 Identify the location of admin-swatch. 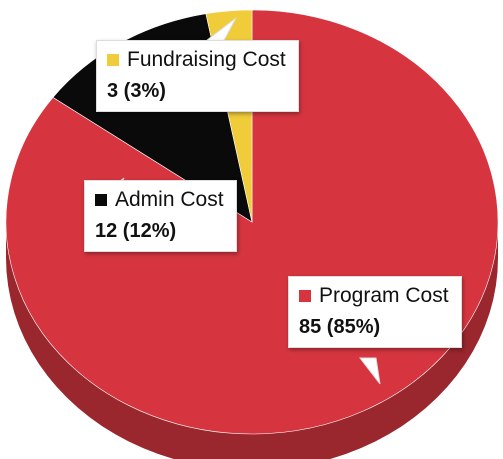
(101, 200).